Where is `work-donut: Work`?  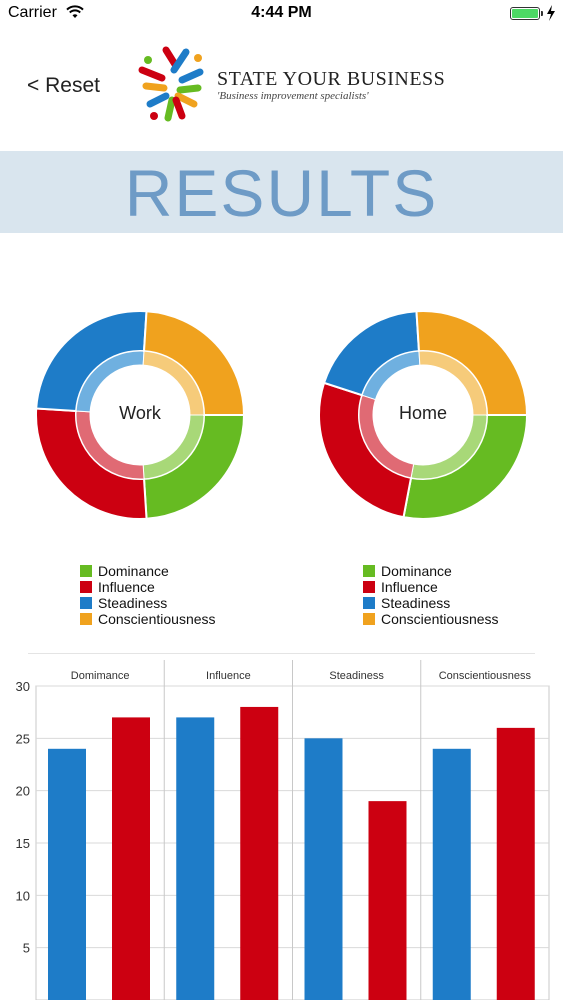 work-donut: Work is located at coordinates (140, 417).